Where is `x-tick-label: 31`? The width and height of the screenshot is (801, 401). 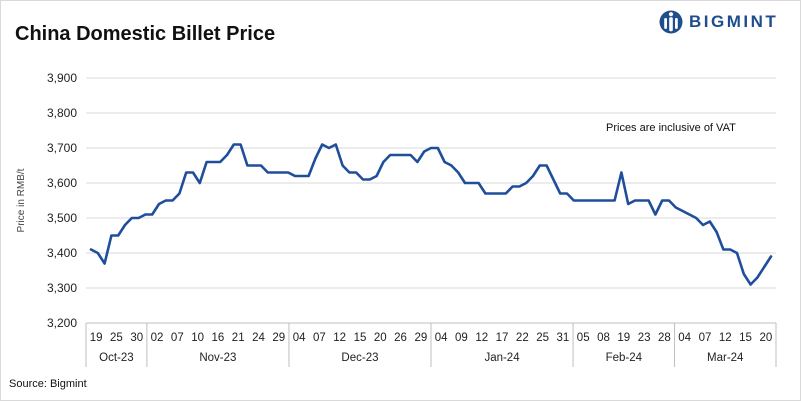
x-tick-label: 31 is located at coordinates (563, 338).